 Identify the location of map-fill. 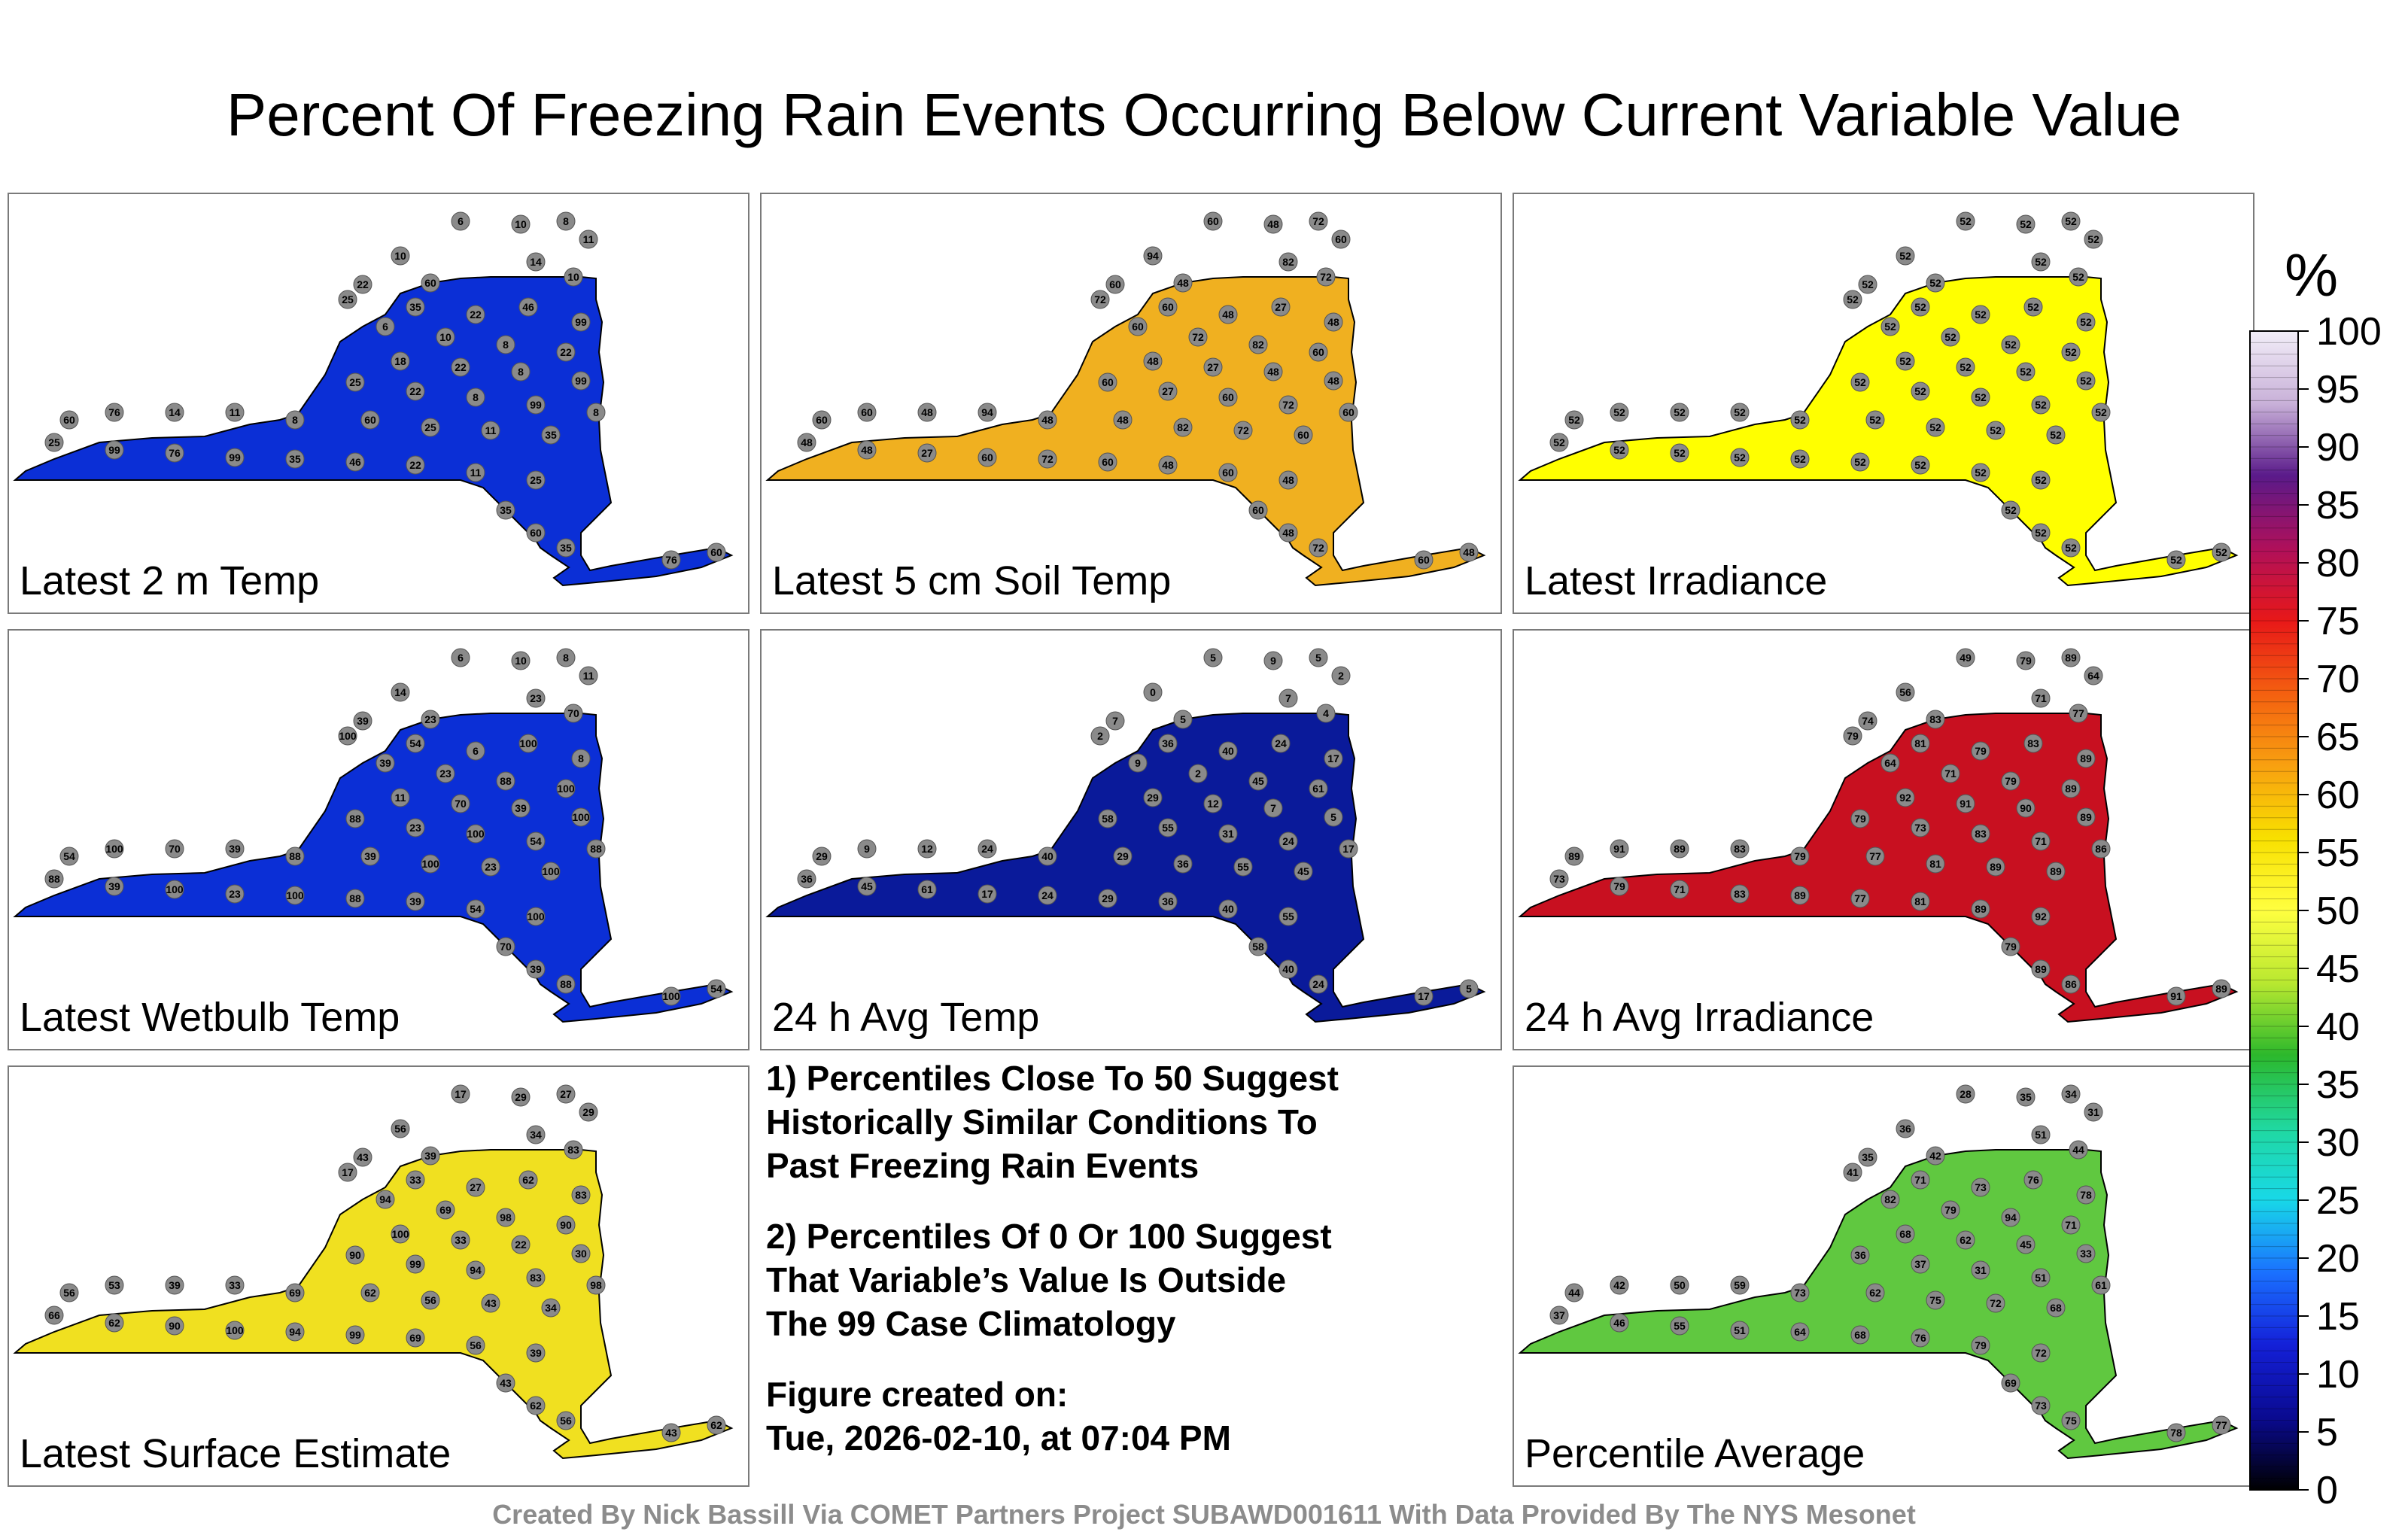
(1126, 431).